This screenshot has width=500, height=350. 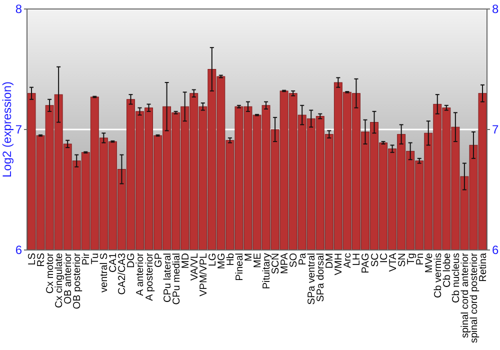 I want to click on x-tick-label: SN, so click(x=402, y=260).